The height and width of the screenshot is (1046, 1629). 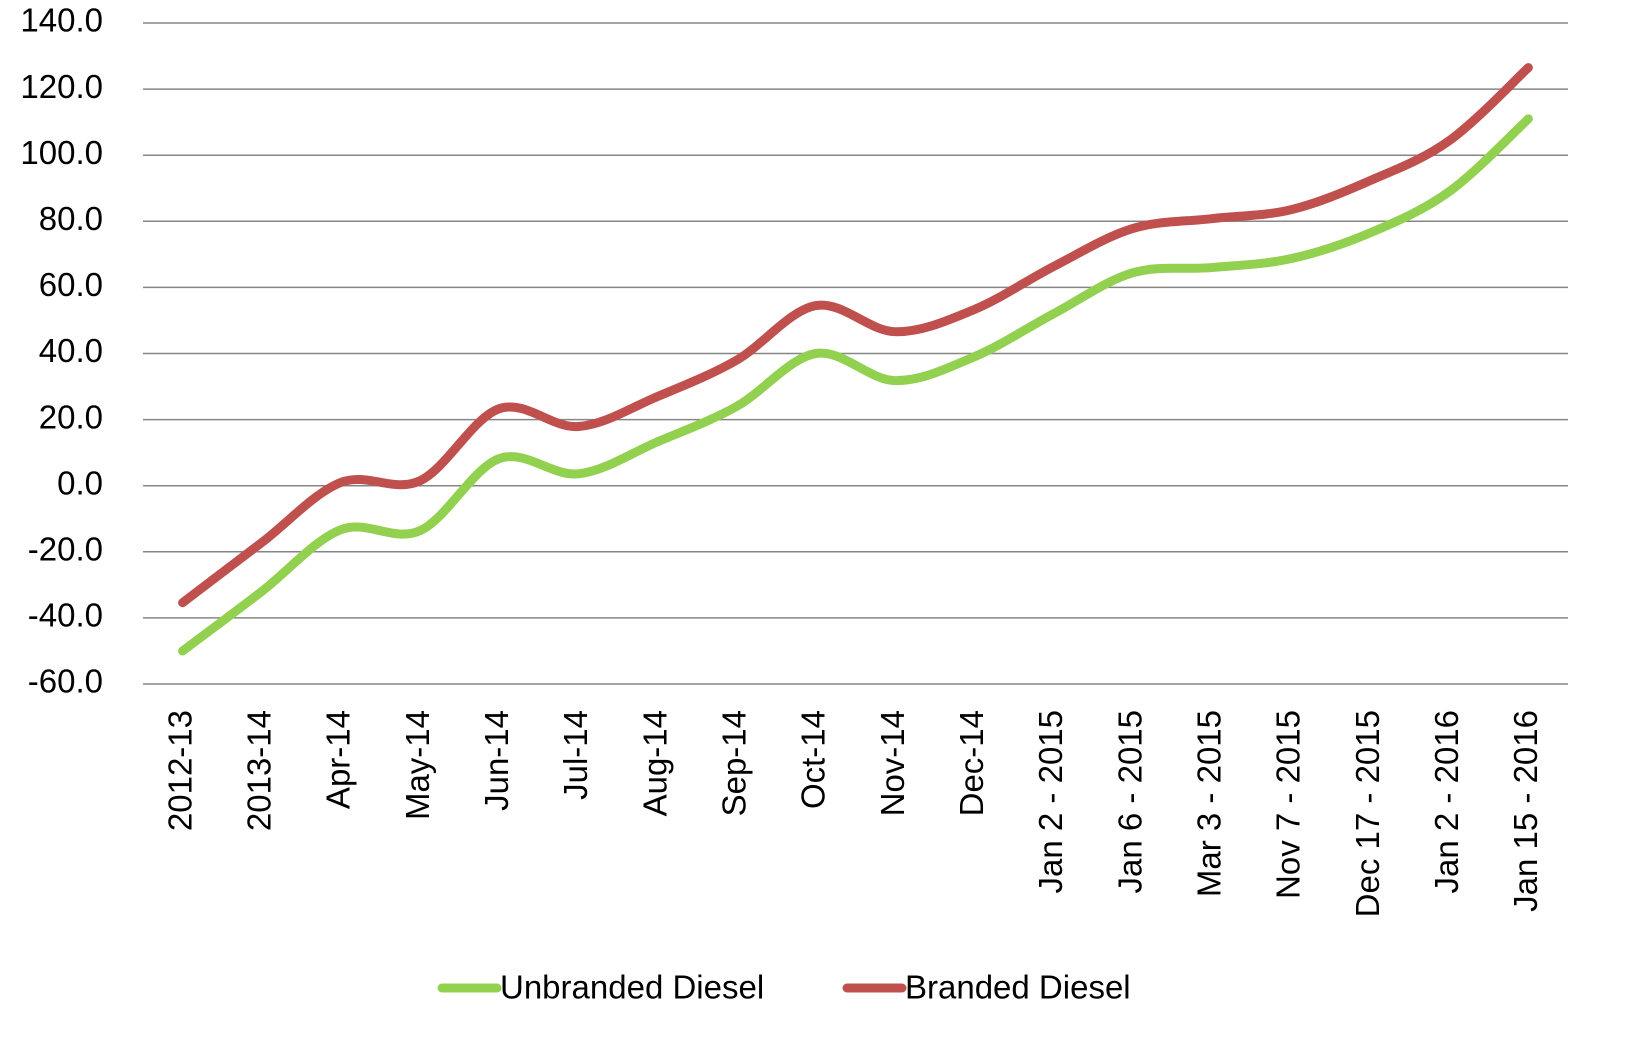 What do you see at coordinates (892, 763) in the screenshot?
I see `x-tick-label: Nov-14` at bounding box center [892, 763].